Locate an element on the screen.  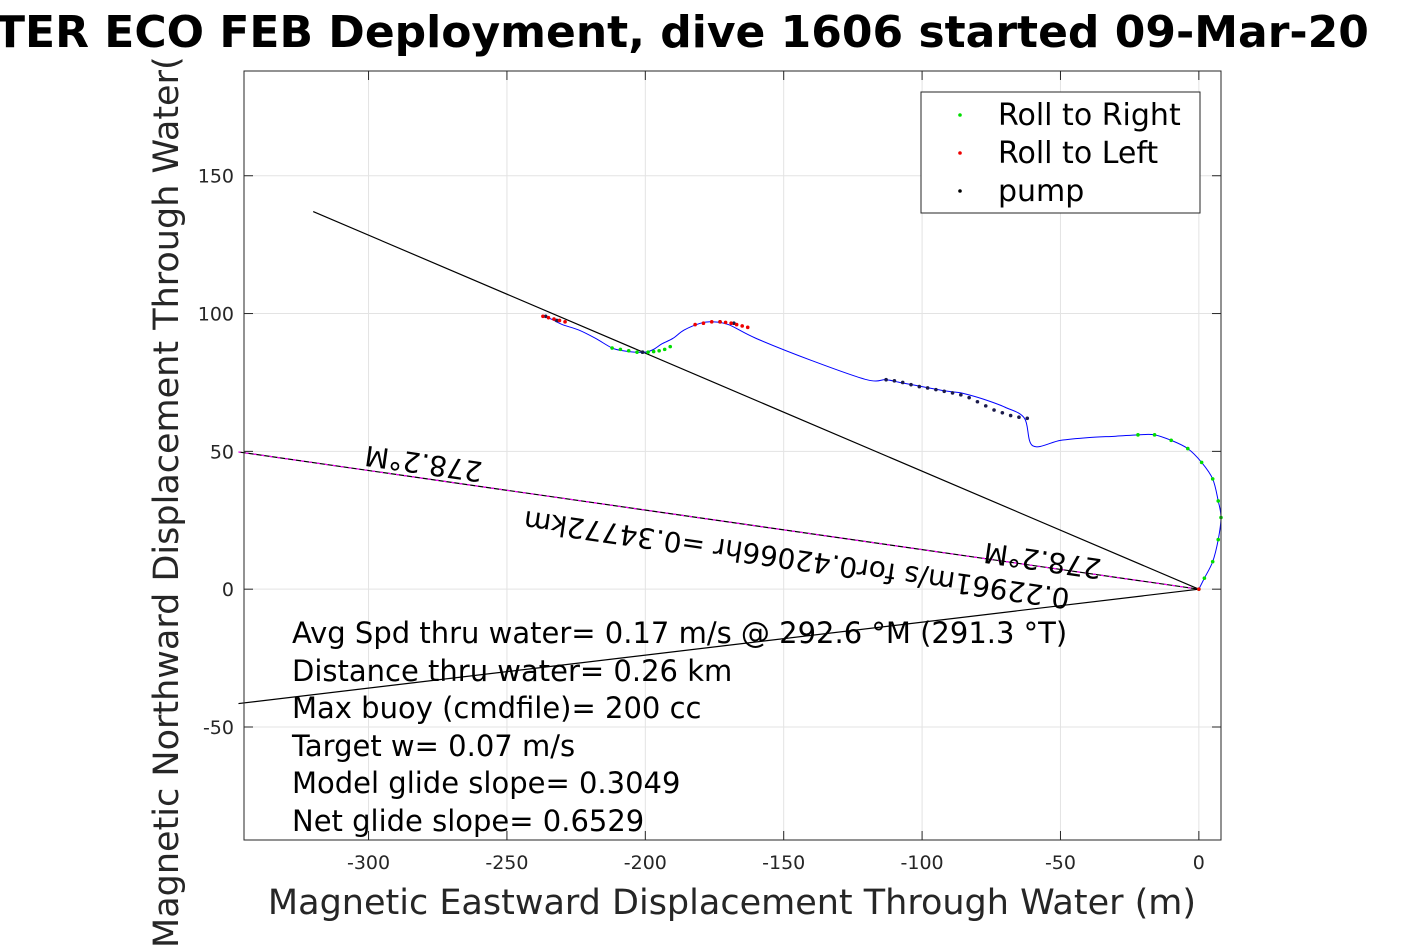
glide-line-b is located at coordinates (718, 646).